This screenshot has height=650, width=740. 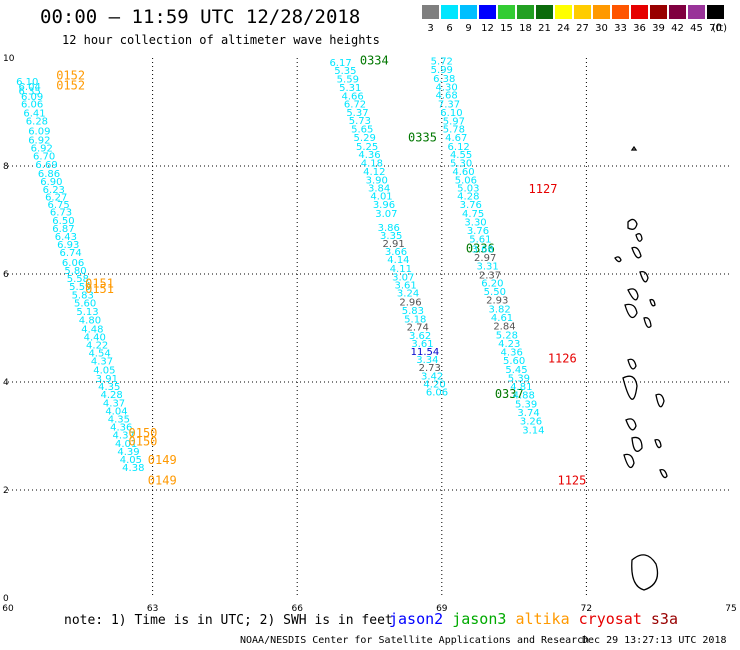 I want to click on wave-height-label: 5.50, so click(x=495, y=292).